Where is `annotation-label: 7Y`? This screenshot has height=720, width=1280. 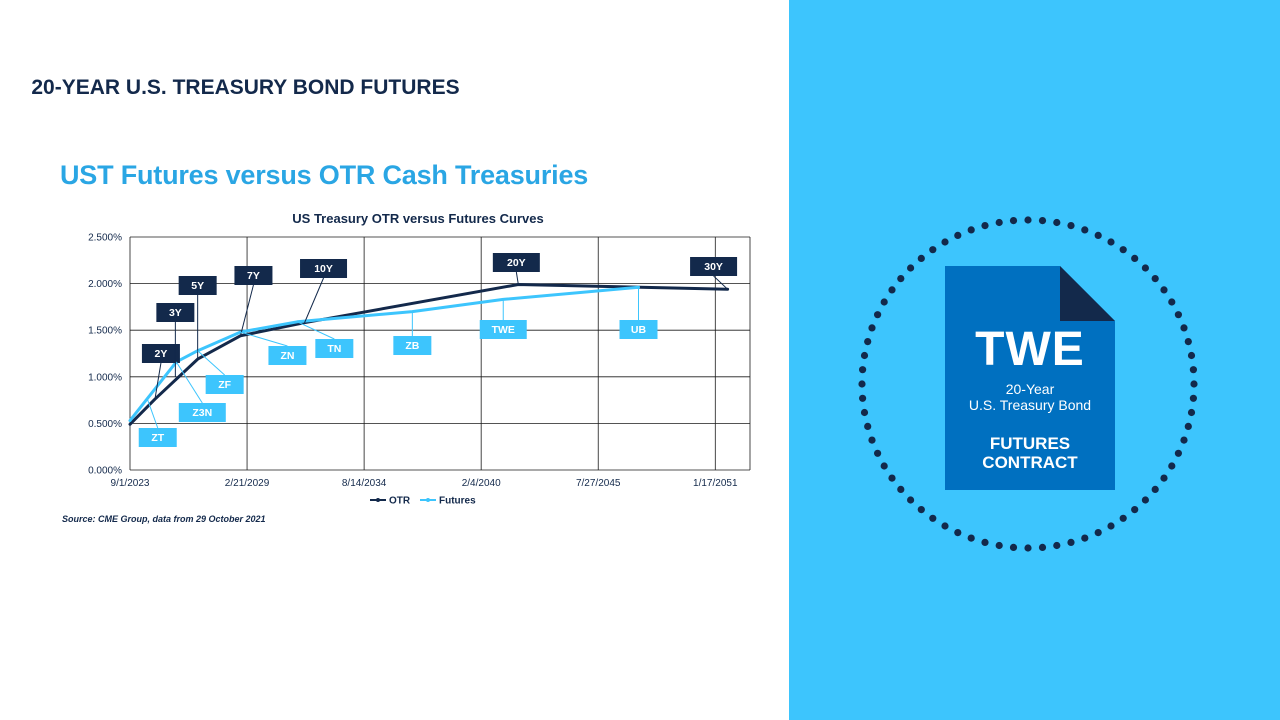
annotation-label: 7Y is located at coordinates (253, 276).